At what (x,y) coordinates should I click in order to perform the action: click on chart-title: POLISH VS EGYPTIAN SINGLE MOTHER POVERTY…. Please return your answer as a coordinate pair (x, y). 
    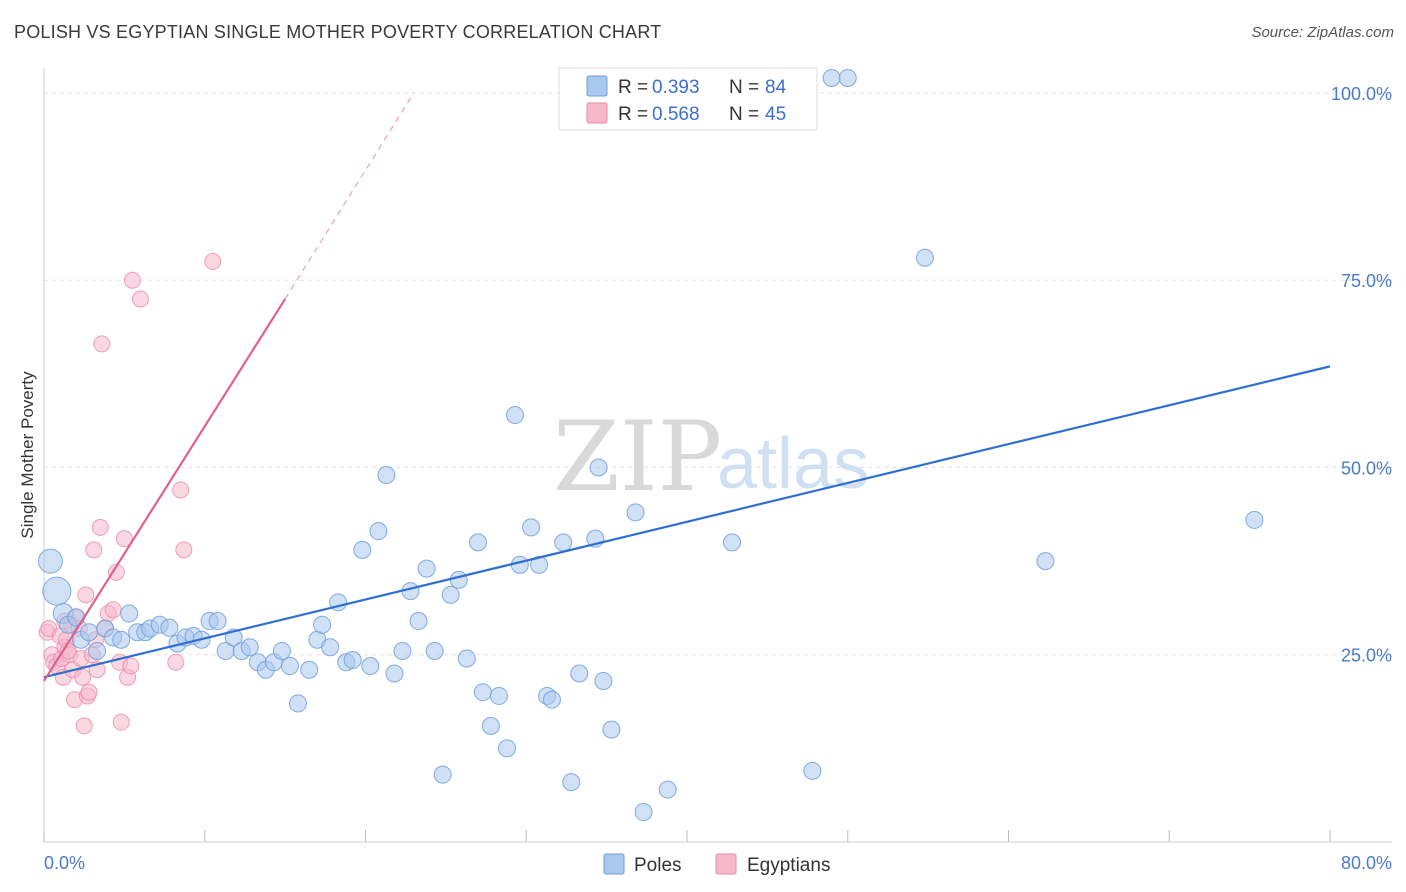
    Looking at the image, I should click on (338, 32).